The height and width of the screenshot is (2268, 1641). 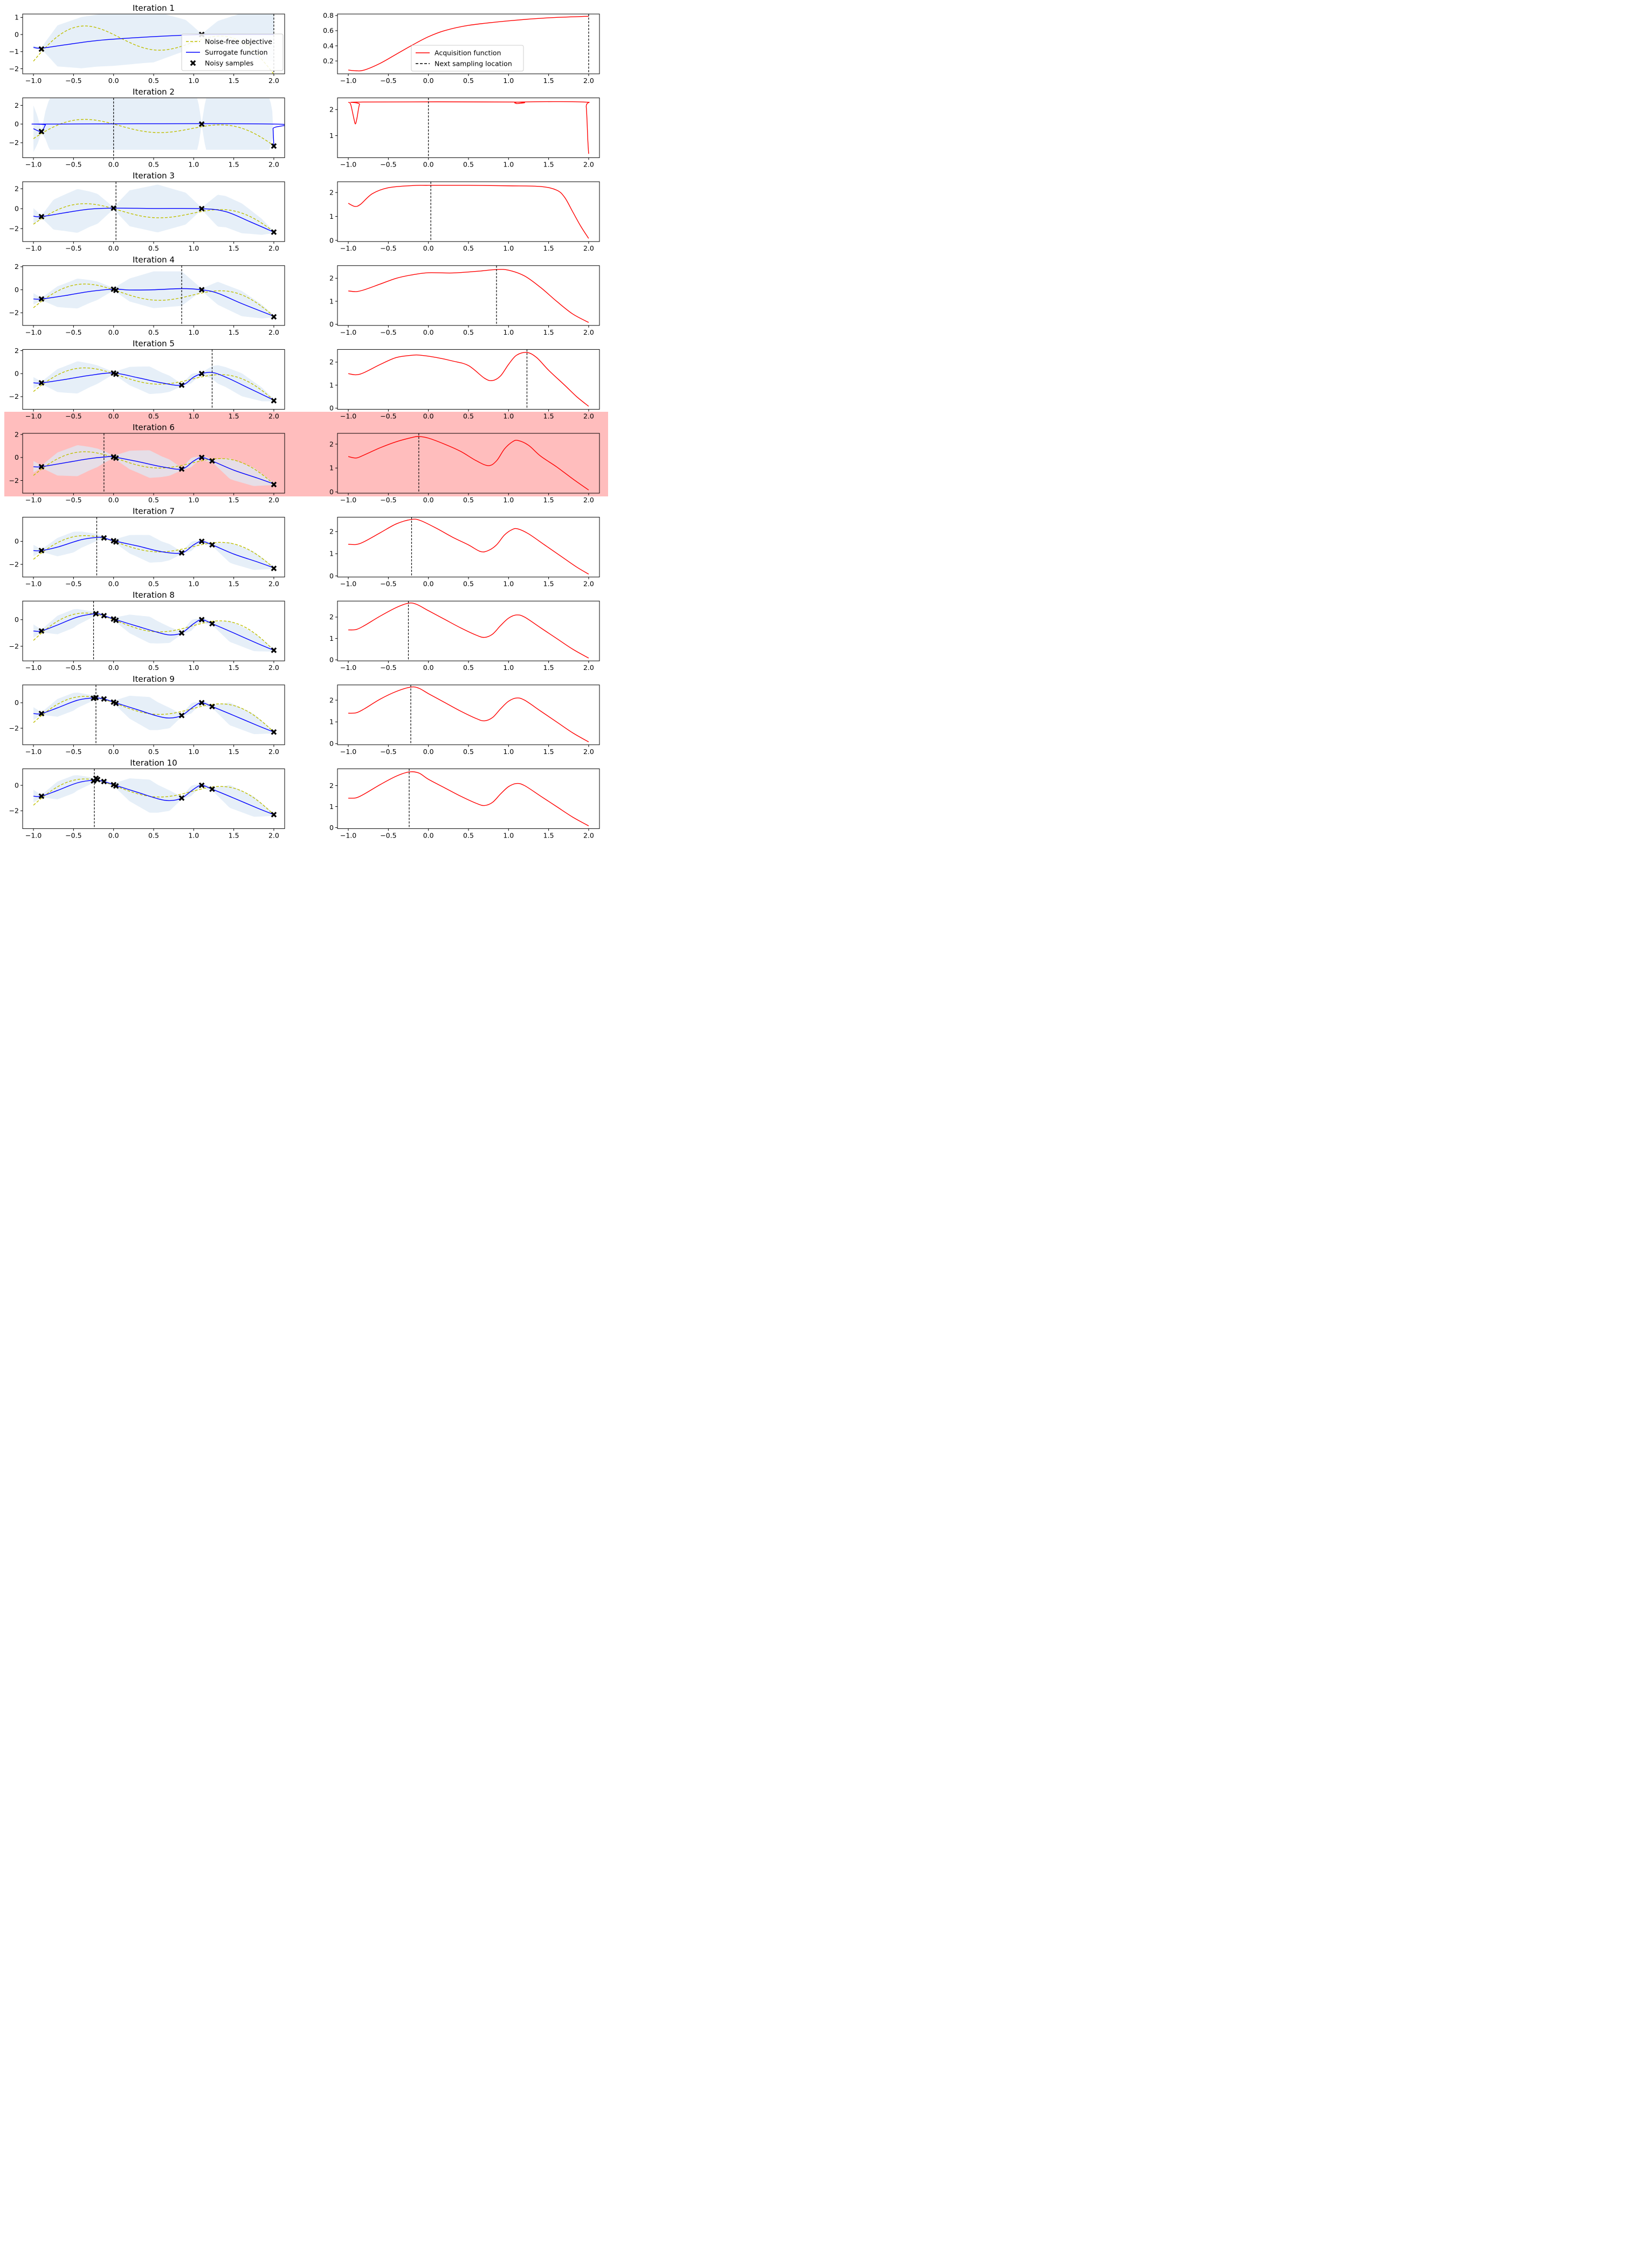 I want to click on left-panel-iteration-8: −1.0 −0.5 0.0 0.5 1.0 1.5 2.0 0 −2 Iteration 8, so click(x=147, y=631).